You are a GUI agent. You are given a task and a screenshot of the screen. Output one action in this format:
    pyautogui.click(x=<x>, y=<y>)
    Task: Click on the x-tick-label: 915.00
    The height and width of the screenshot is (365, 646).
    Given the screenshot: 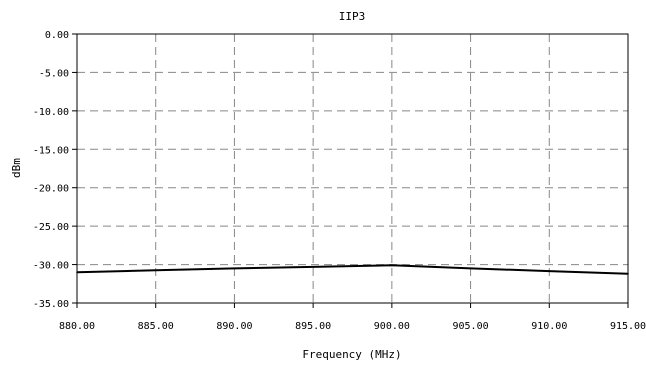 What is the action you would take?
    pyautogui.click(x=628, y=326)
    